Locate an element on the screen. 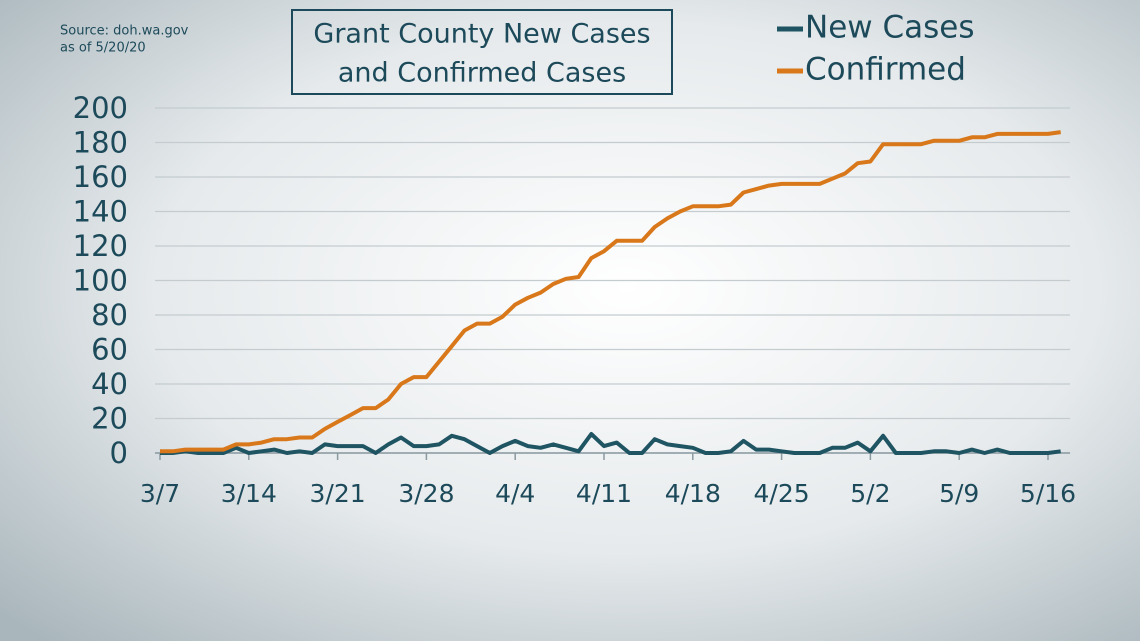 This screenshot has height=641, width=1140. y-tick-label: 180 is located at coordinates (100, 143).